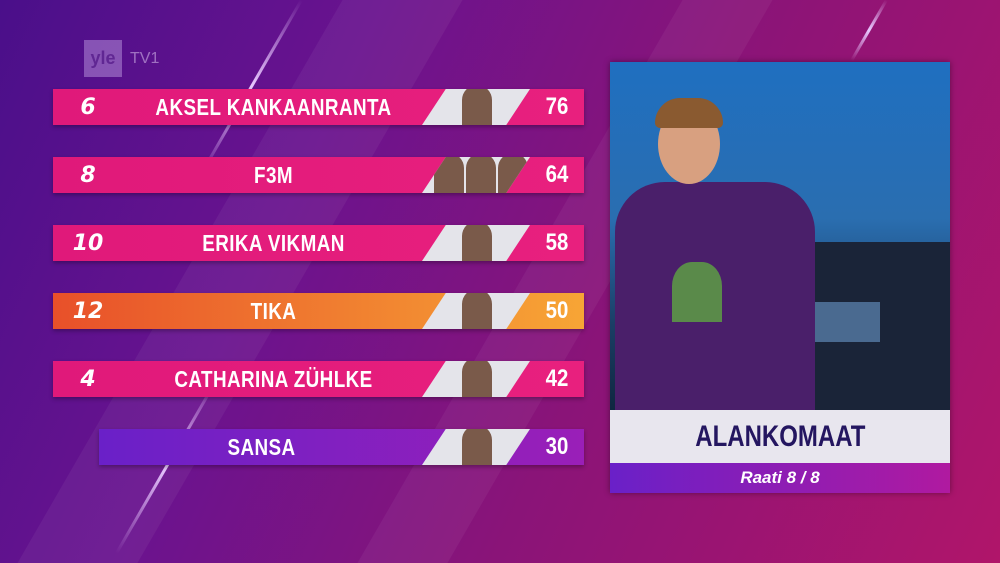  What do you see at coordinates (261, 446) in the screenshot?
I see `artist-name: SANSA` at bounding box center [261, 446].